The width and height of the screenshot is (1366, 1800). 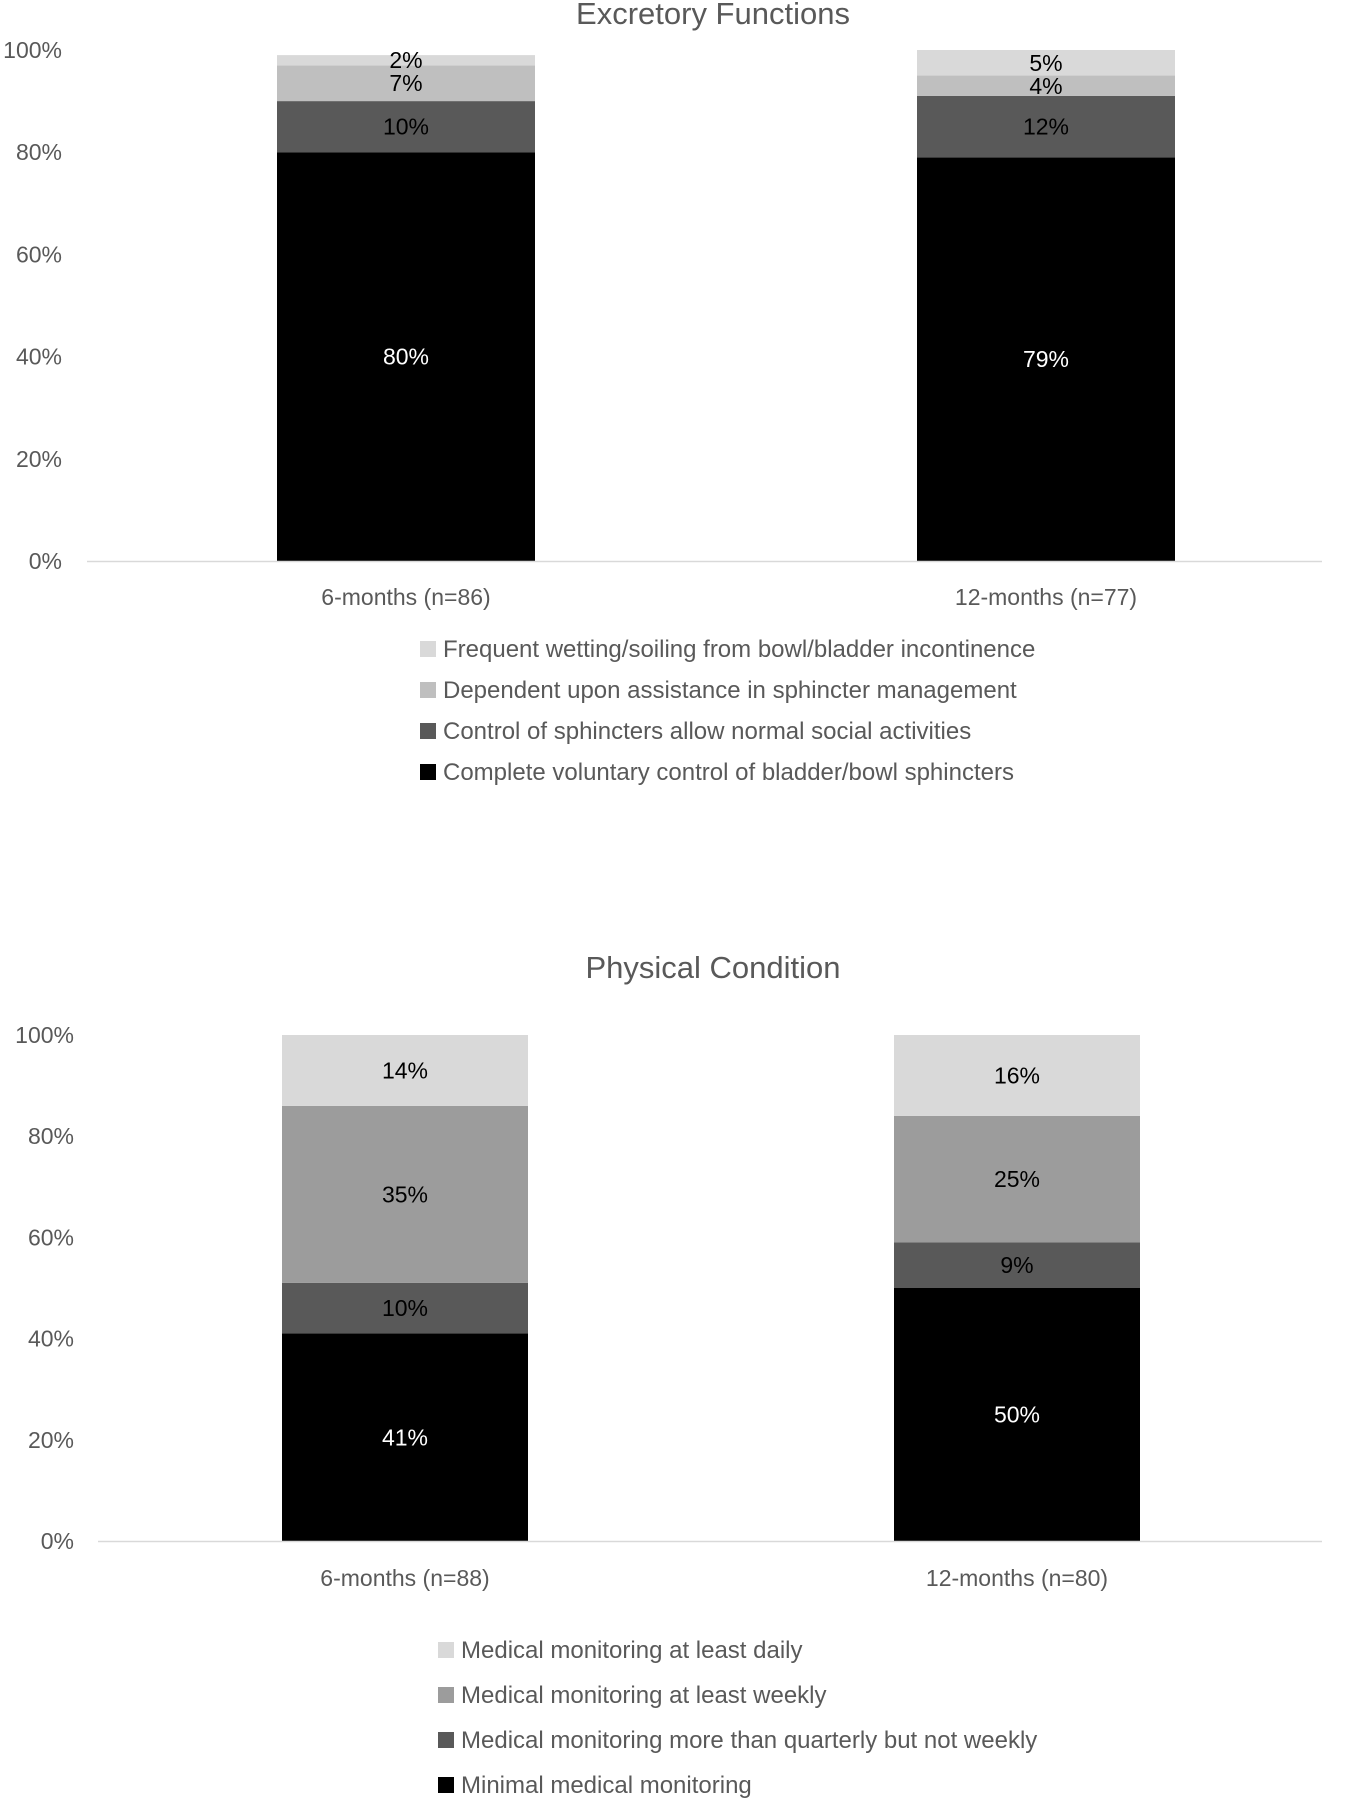 What do you see at coordinates (713, 15) in the screenshot?
I see `chart-title: Excretory Functions` at bounding box center [713, 15].